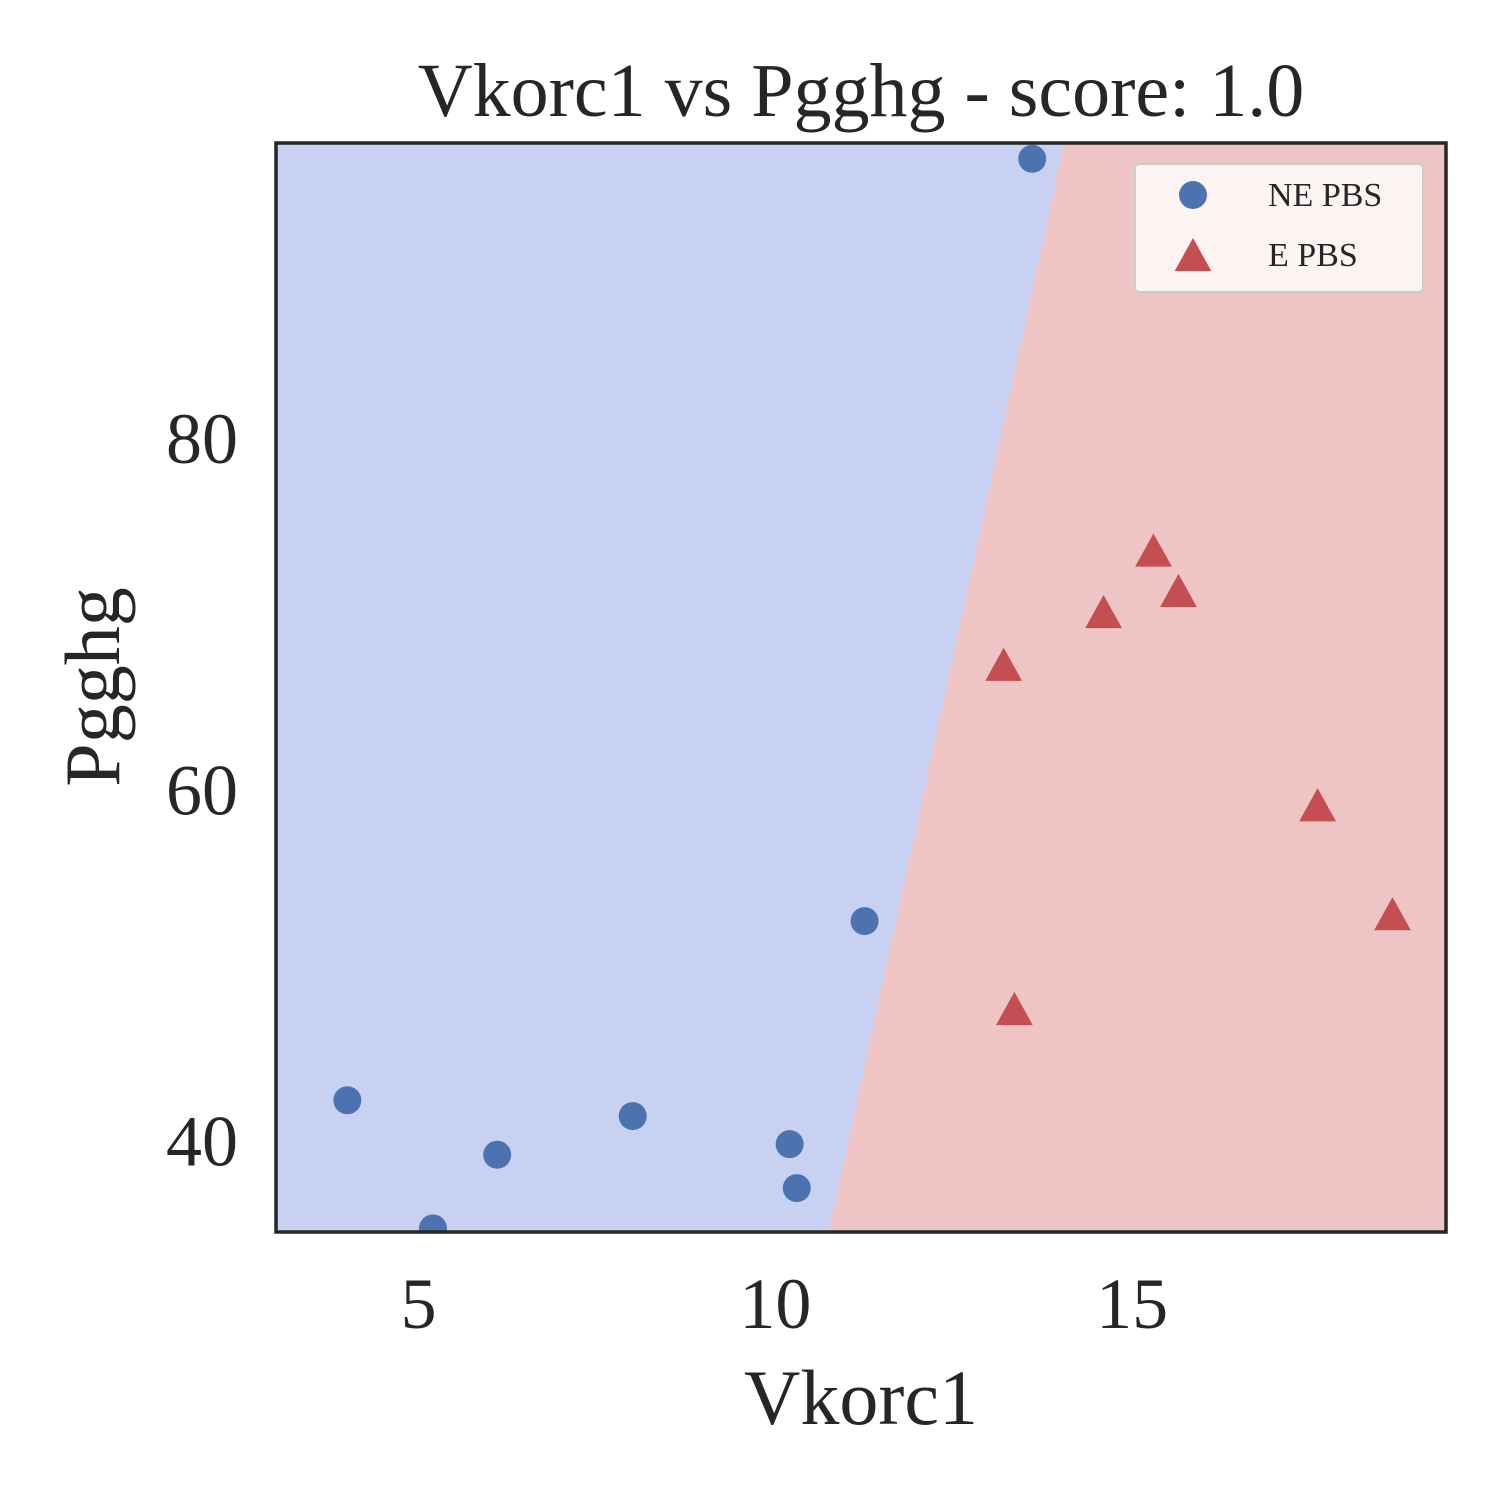  What do you see at coordinates (202, 1142) in the screenshot?
I see `y-tick-label: 40` at bounding box center [202, 1142].